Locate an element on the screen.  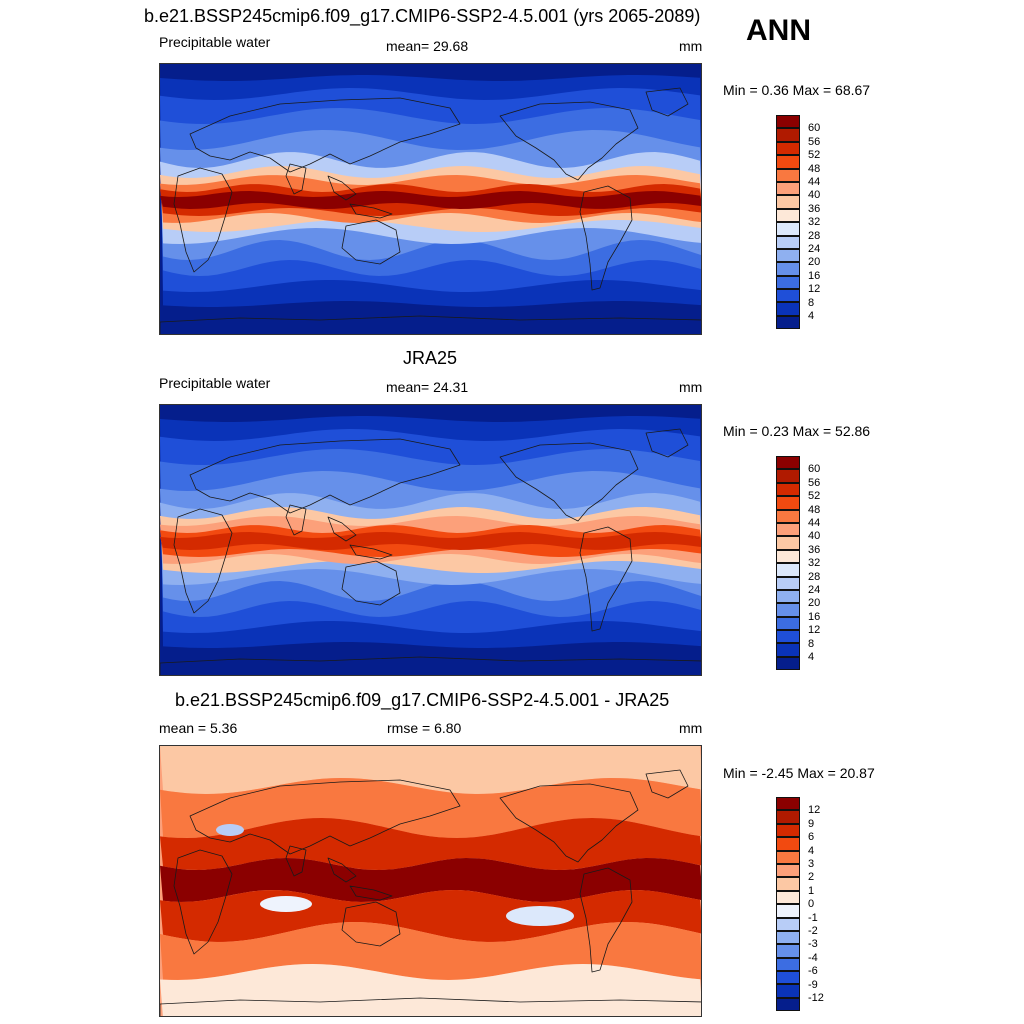
colorbar-tick-label: 52 is located at coordinates (814, 496).